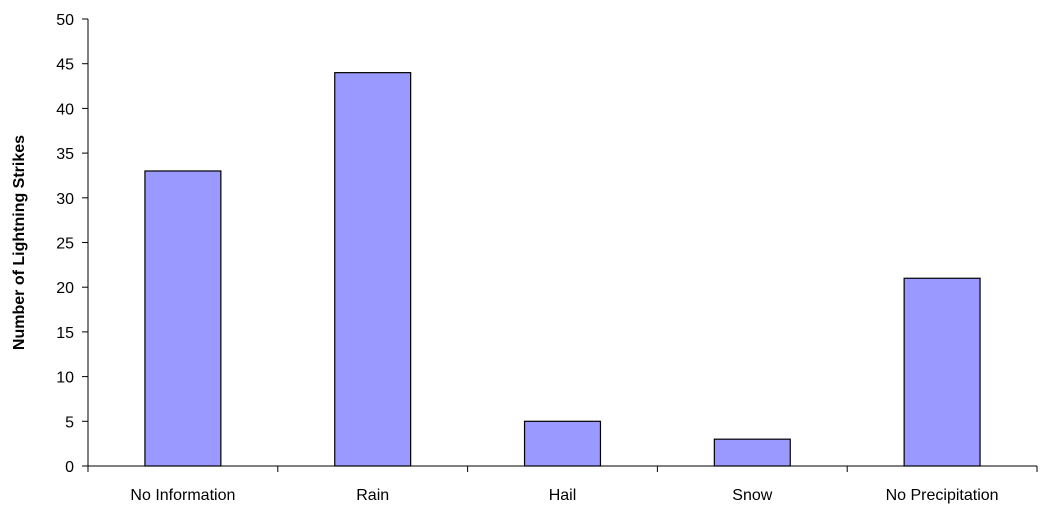  Describe the element at coordinates (69, 422) in the screenshot. I see `y-tick-label: 5` at that location.